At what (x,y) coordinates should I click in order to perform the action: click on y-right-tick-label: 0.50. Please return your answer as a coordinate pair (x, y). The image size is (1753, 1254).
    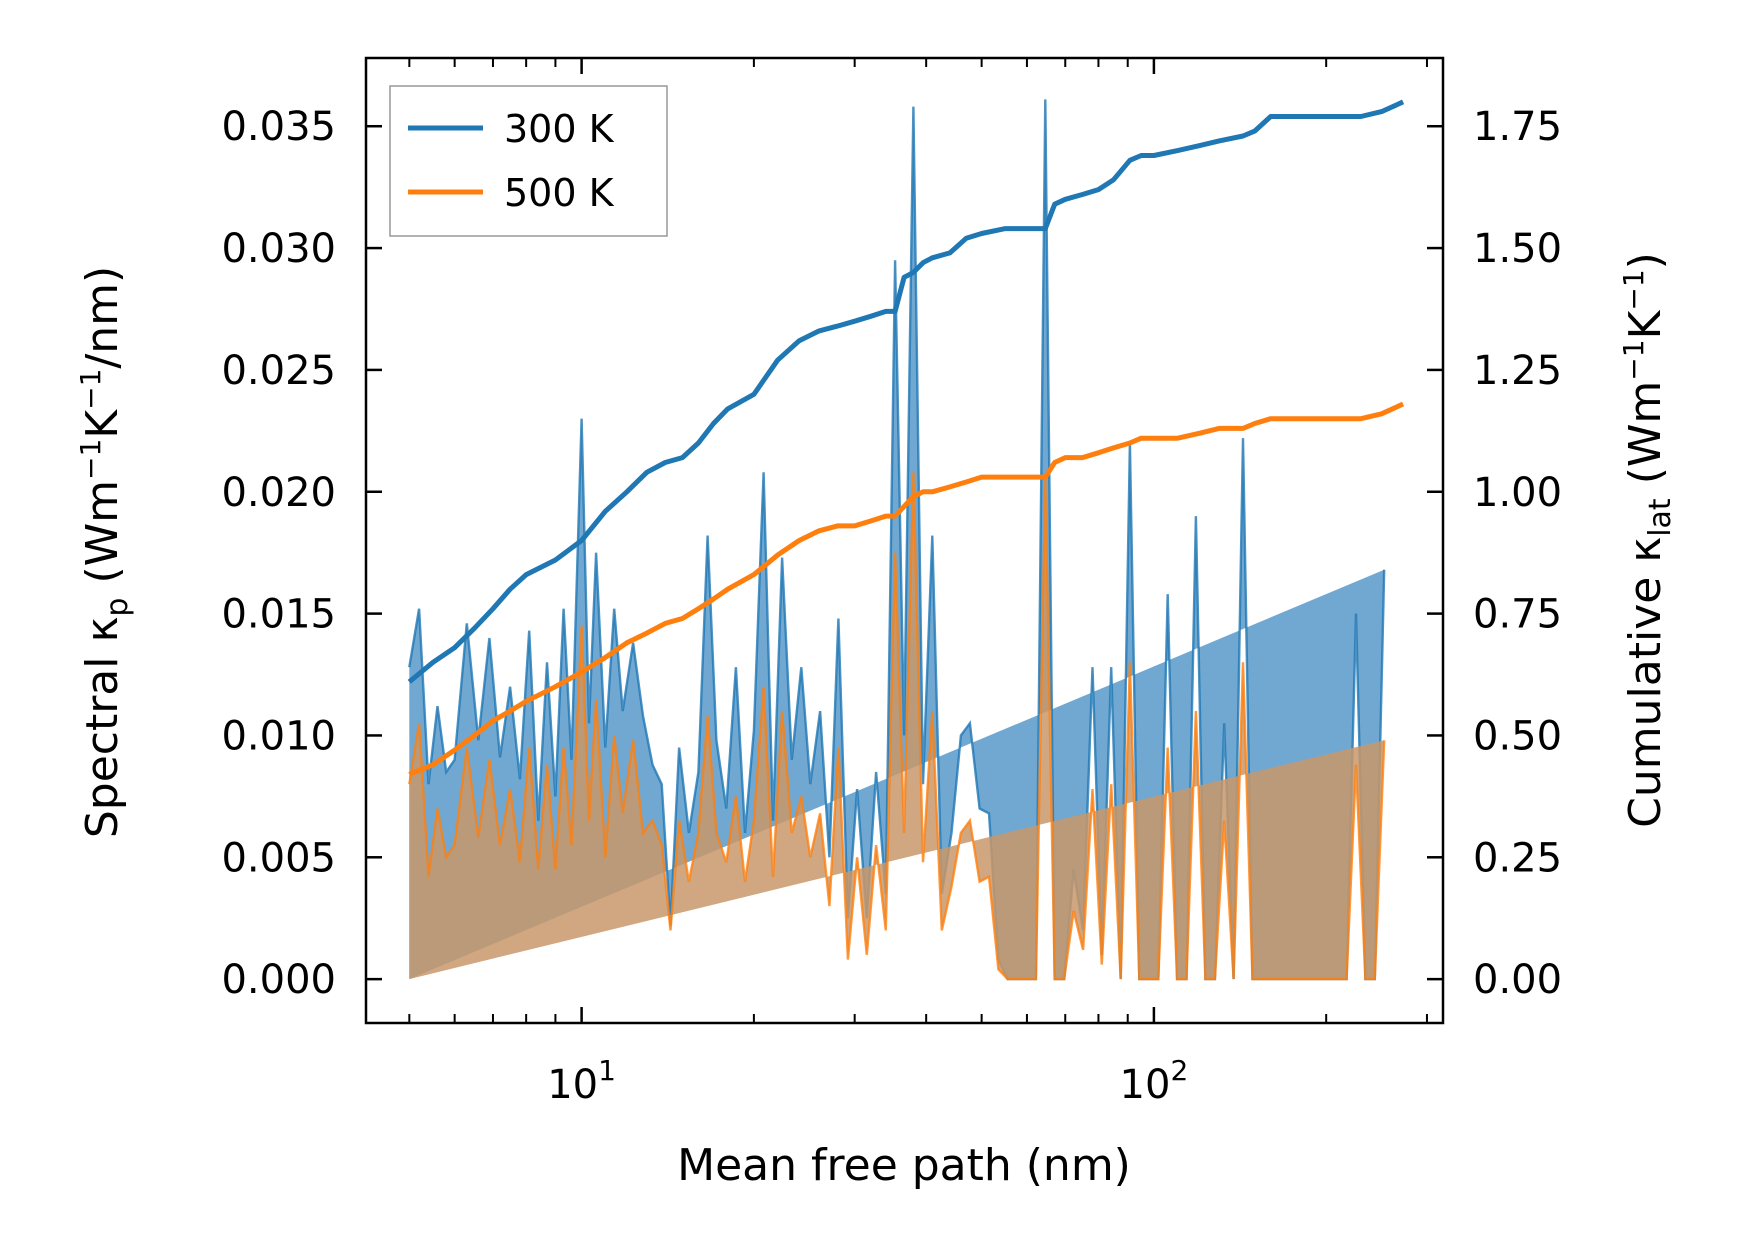
    Looking at the image, I should click on (1517, 736).